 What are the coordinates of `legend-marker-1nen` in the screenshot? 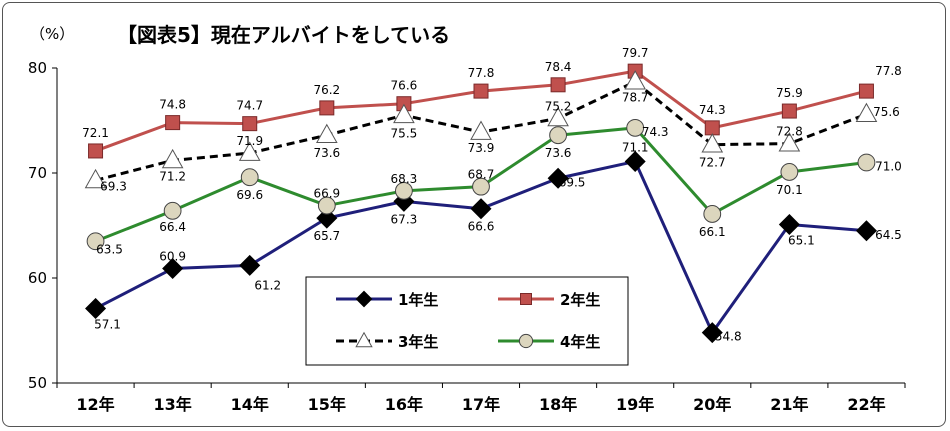 It's located at (364, 299).